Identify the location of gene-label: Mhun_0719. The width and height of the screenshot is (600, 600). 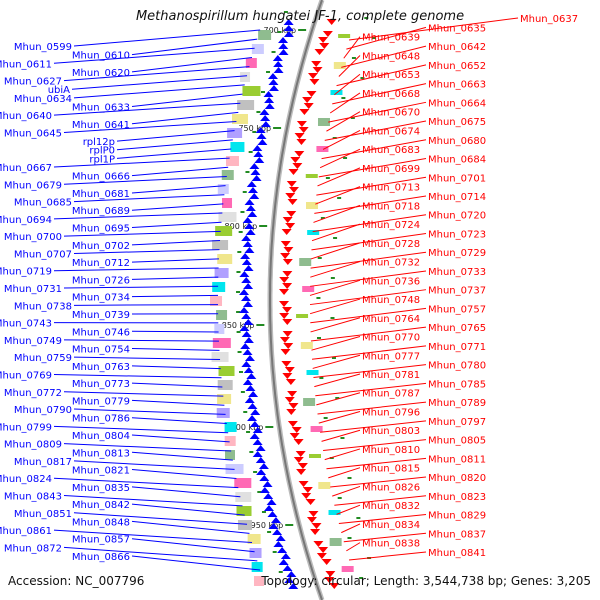
(26, 272).